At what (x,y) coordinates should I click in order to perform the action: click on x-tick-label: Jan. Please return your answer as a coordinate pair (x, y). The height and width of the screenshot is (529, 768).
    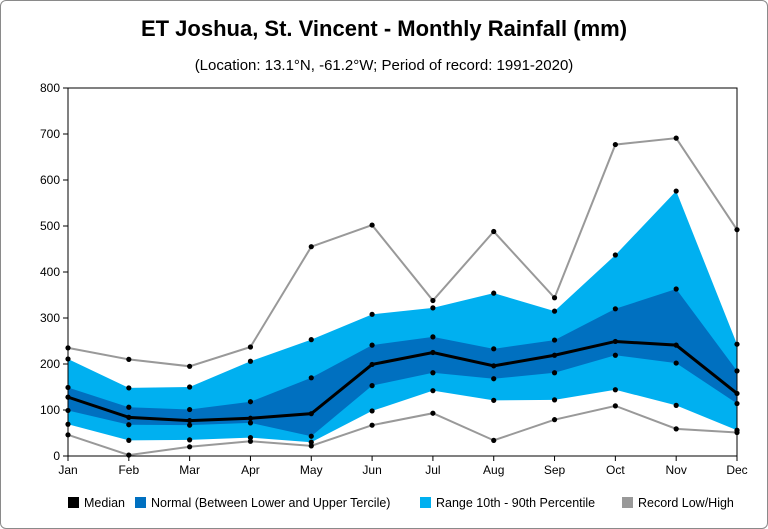
    Looking at the image, I should click on (67, 470).